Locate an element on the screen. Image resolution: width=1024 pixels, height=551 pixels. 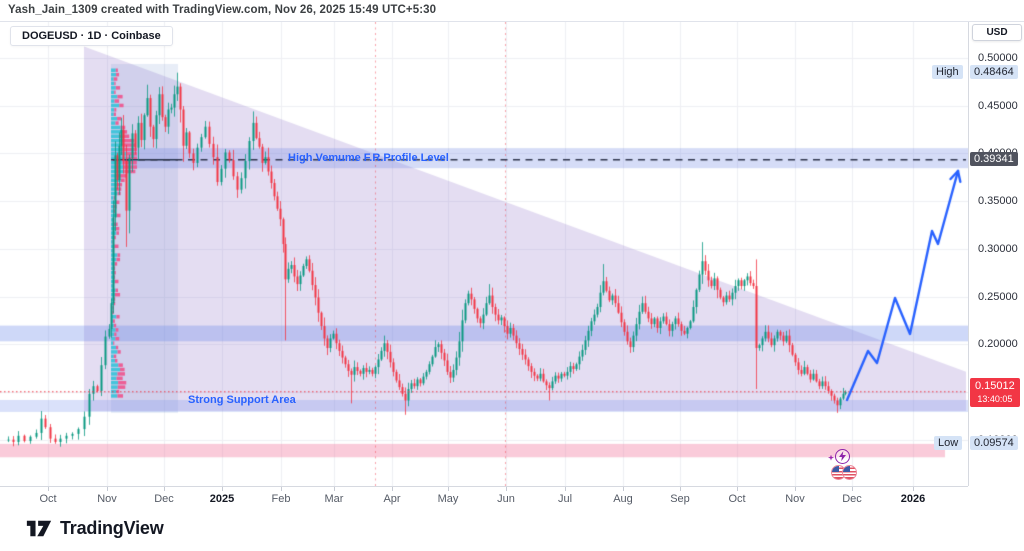
time-axis-label: 2026 is located at coordinates (913, 499).